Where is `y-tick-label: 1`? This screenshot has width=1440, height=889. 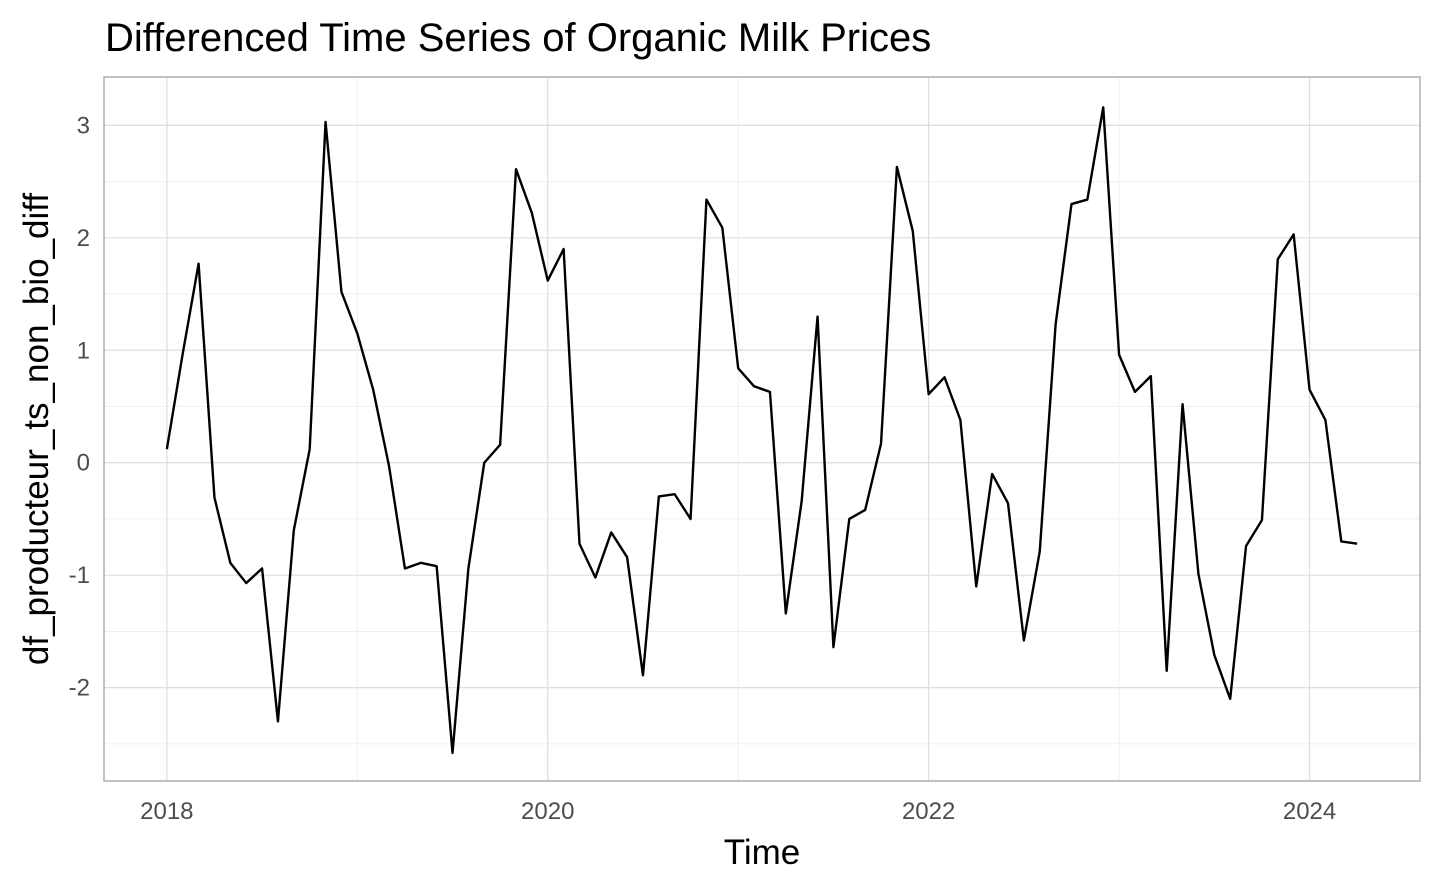 y-tick-label: 1 is located at coordinates (83, 350).